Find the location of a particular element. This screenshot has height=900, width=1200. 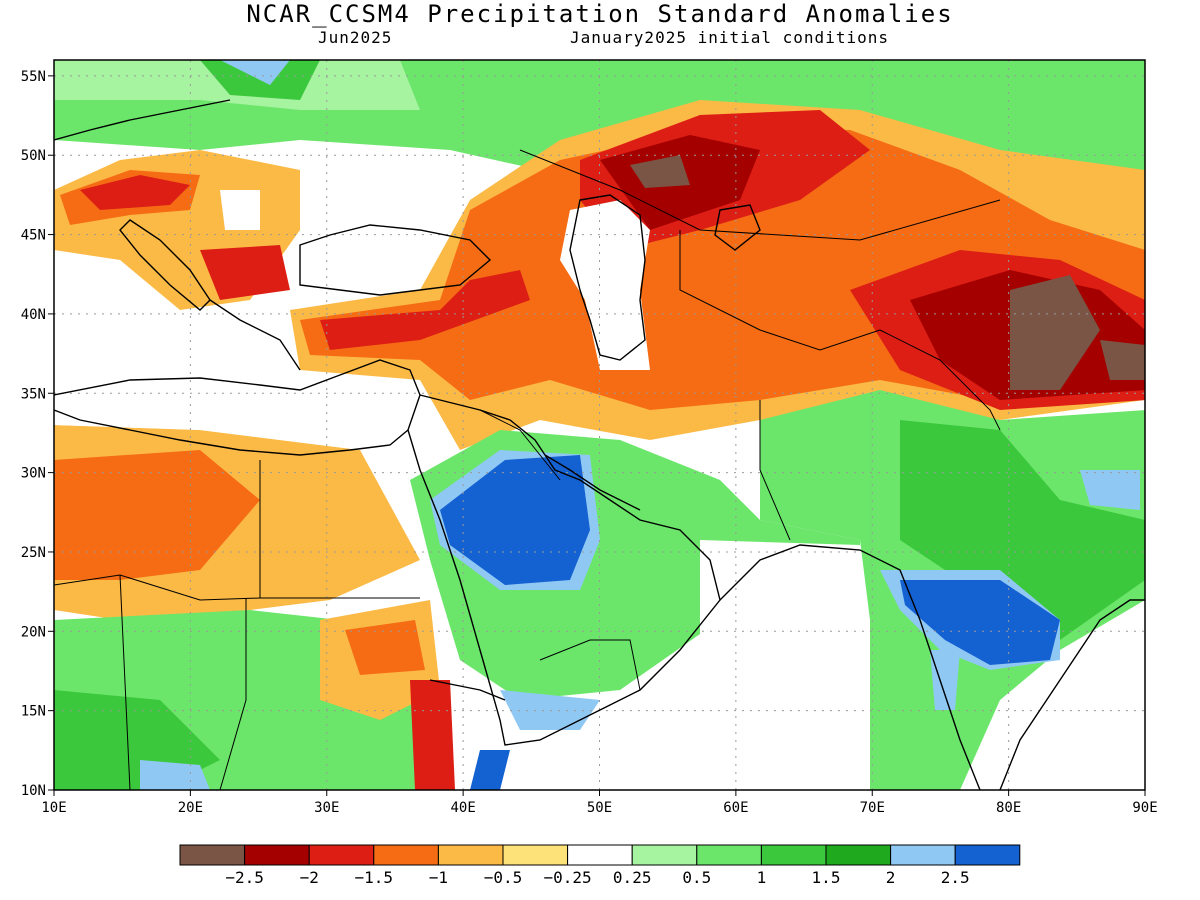

x-tick-label: 50E is located at coordinates (599, 808).